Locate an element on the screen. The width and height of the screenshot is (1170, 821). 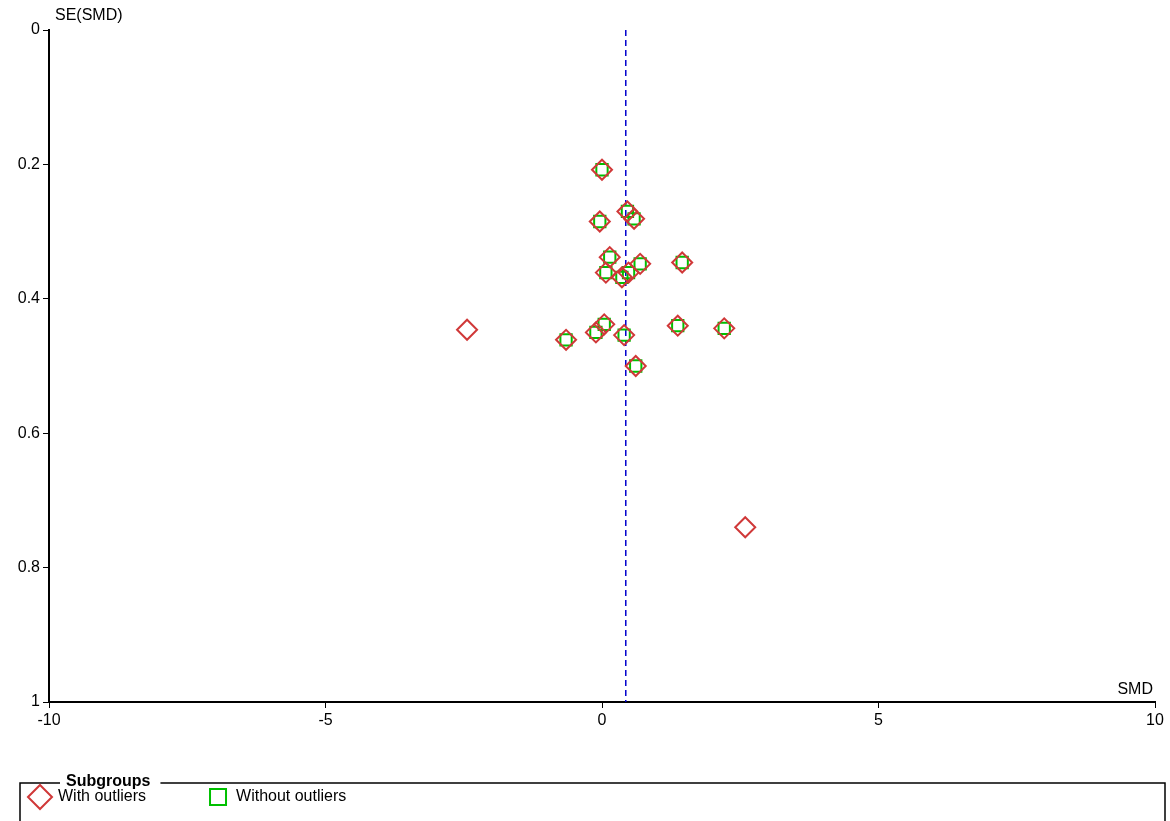
x-tick-label: 10 is located at coordinates (1155, 720).